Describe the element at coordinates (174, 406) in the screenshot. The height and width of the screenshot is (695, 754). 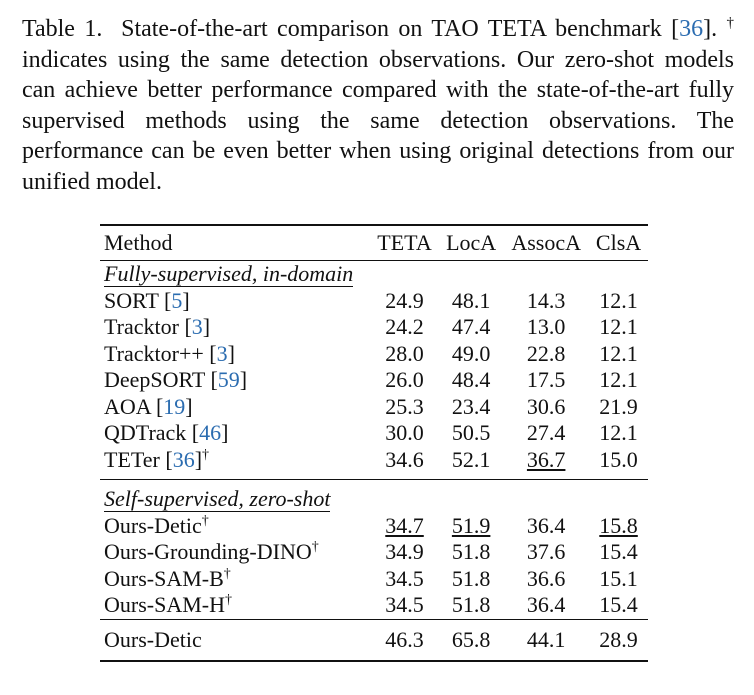
I see `citation-link: 19` at that location.